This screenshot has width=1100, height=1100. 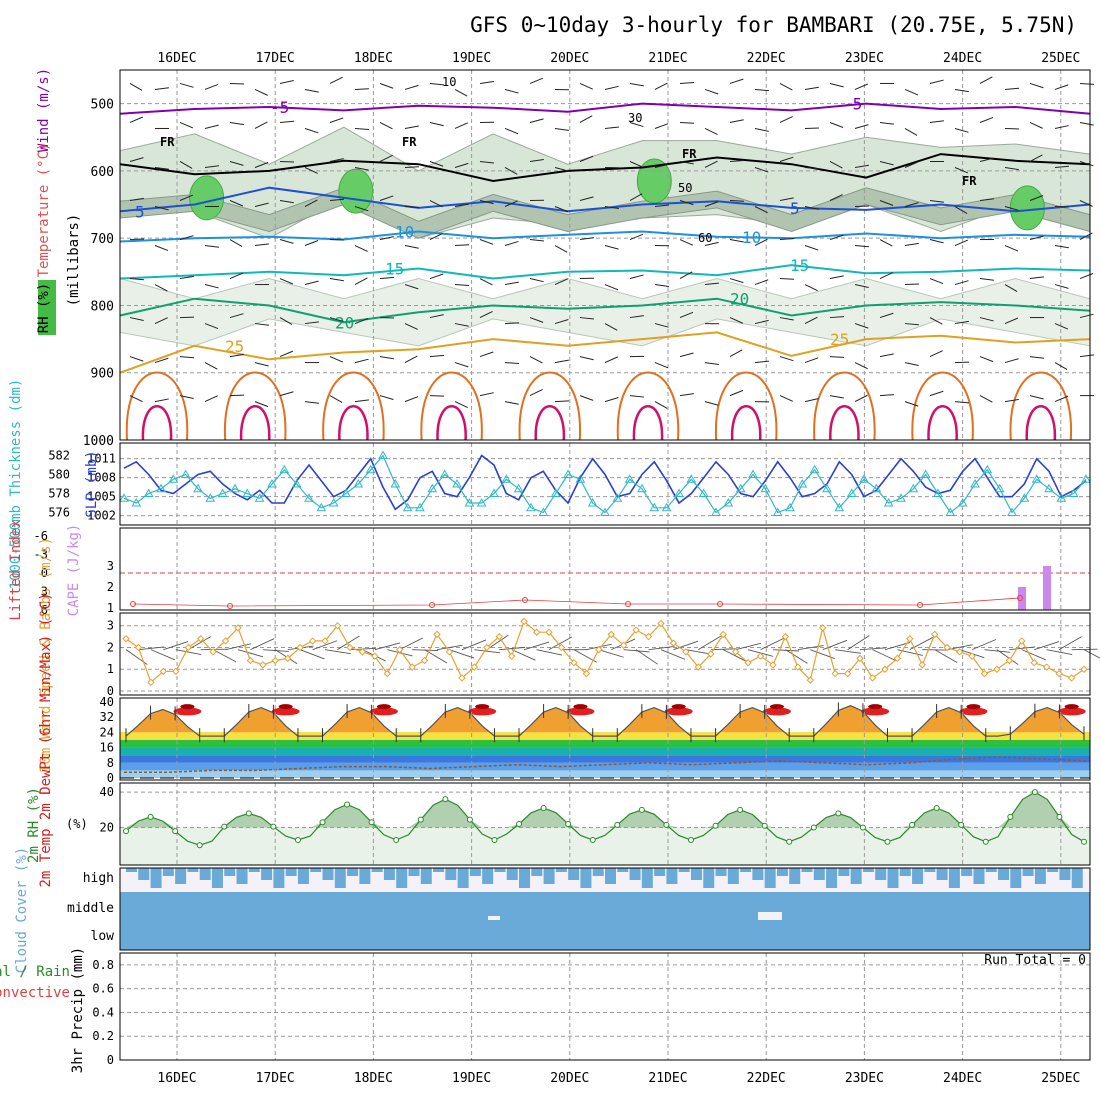 I want to click on date-label-top: 24DEC, so click(x=962, y=58).